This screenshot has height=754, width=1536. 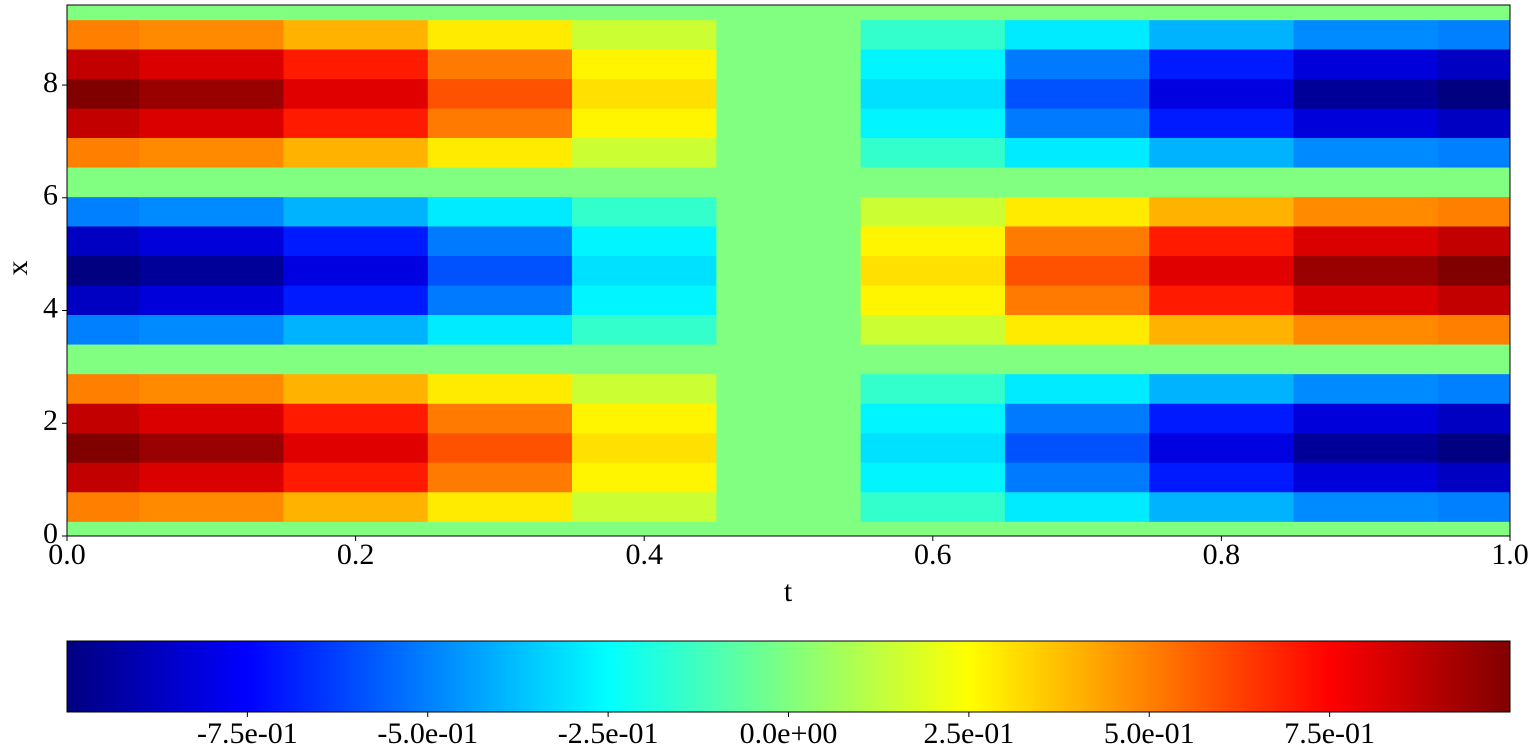 I want to click on y-tick-label: 0, so click(x=50, y=533).